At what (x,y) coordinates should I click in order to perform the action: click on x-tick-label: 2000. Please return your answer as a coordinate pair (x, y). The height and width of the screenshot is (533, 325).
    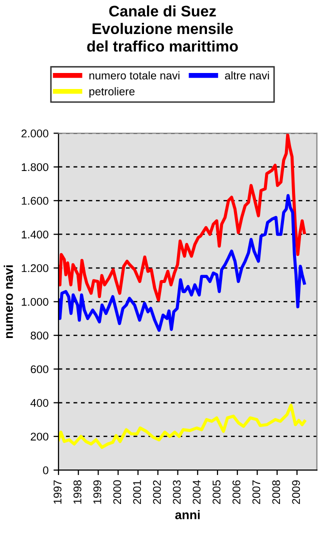
    Looking at the image, I should click on (117, 492).